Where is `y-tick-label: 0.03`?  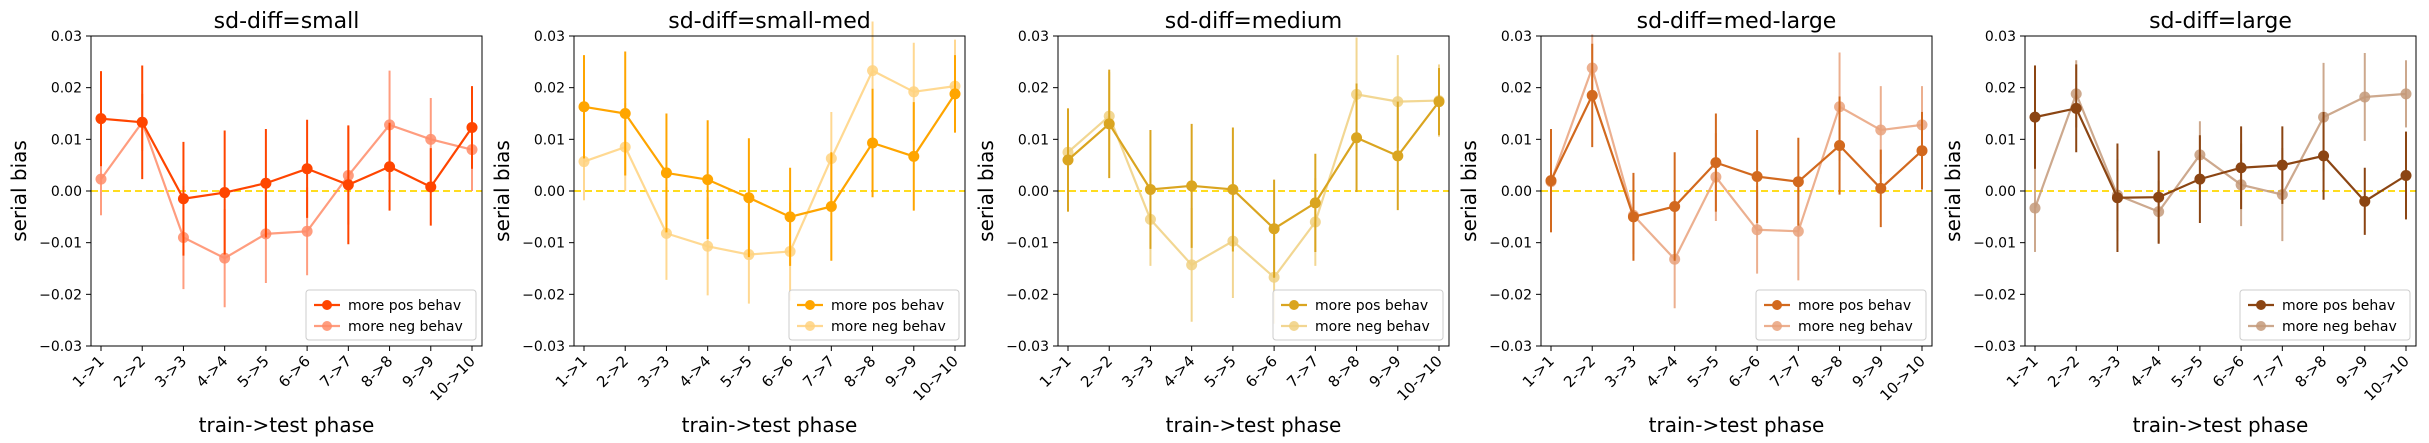
y-tick-label: 0.03 is located at coordinates (66, 37).